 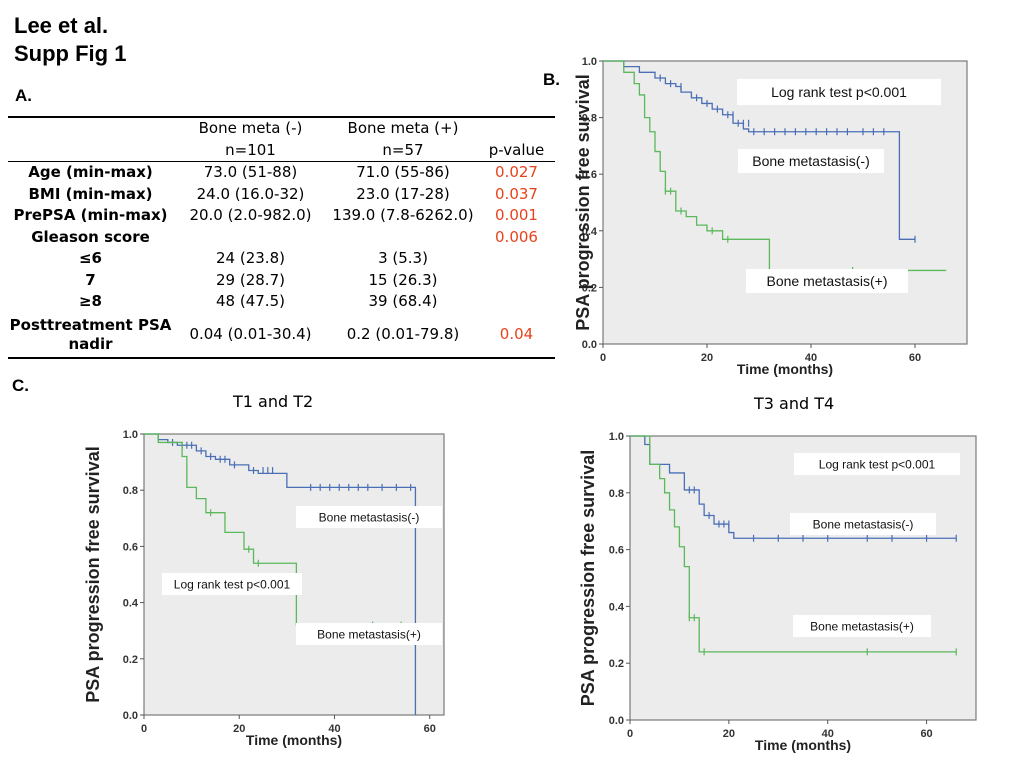 I want to click on table-header-cell: Bone meta (-), so click(x=250, y=128).